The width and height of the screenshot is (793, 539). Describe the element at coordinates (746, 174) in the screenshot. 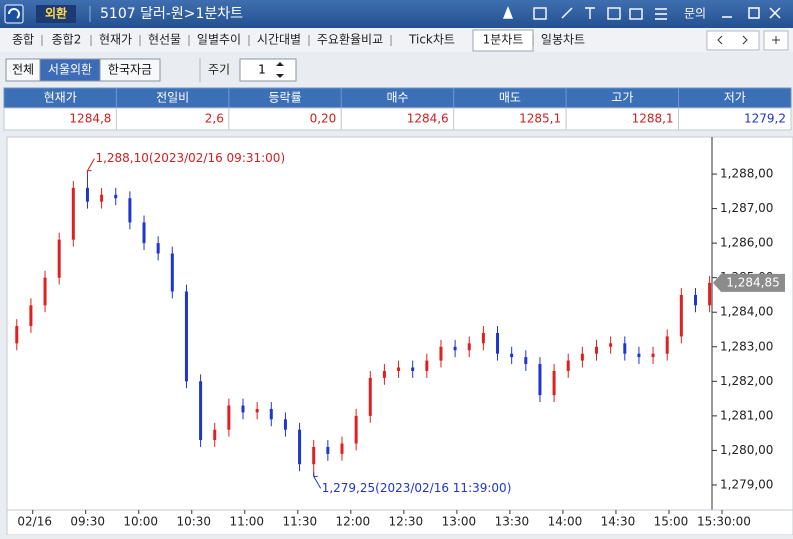

I see `y-tick-label: 1,288,00` at that location.